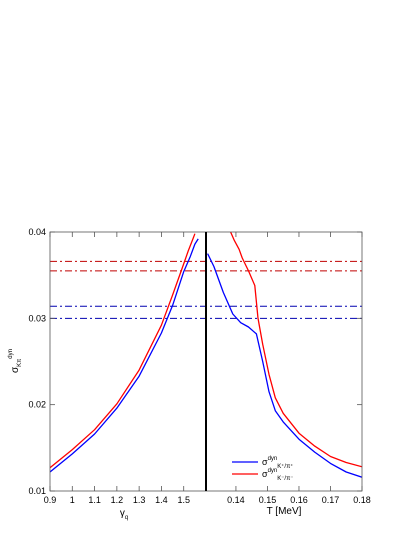 This screenshot has height=536, width=414. Describe the element at coordinates (15, 369) in the screenshot. I see `y-axis-label-main: σ` at that location.